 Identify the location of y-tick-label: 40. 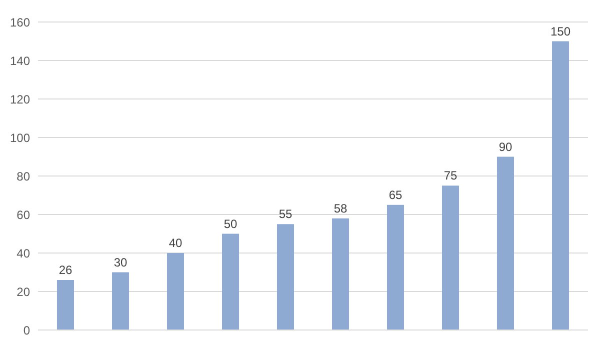
(23, 253).